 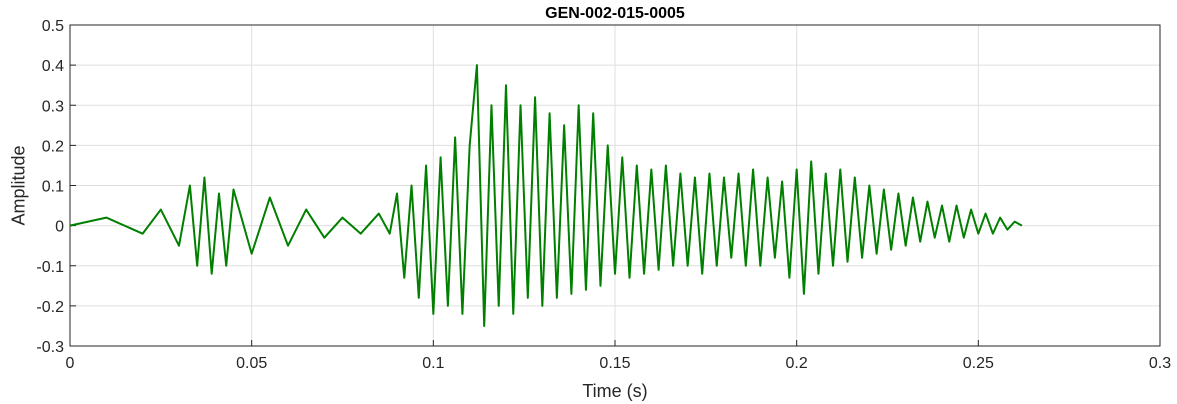 I want to click on chart-title: GEN-002-015-0005, so click(x=615, y=13).